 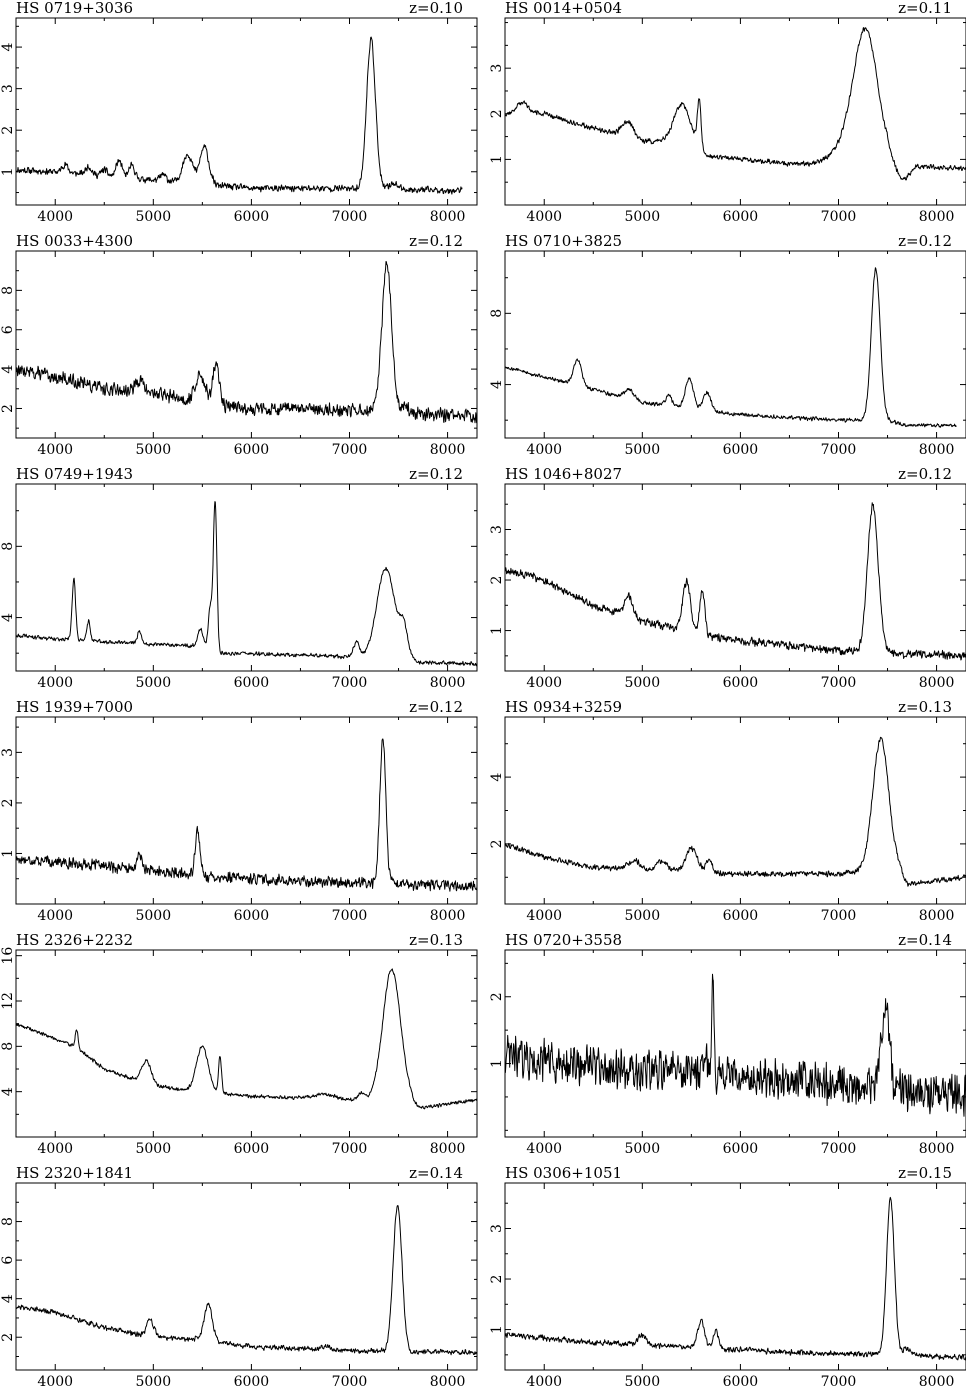 What do you see at coordinates (563, 707) in the screenshot?
I see `panel-title: HS 0934+3259` at bounding box center [563, 707].